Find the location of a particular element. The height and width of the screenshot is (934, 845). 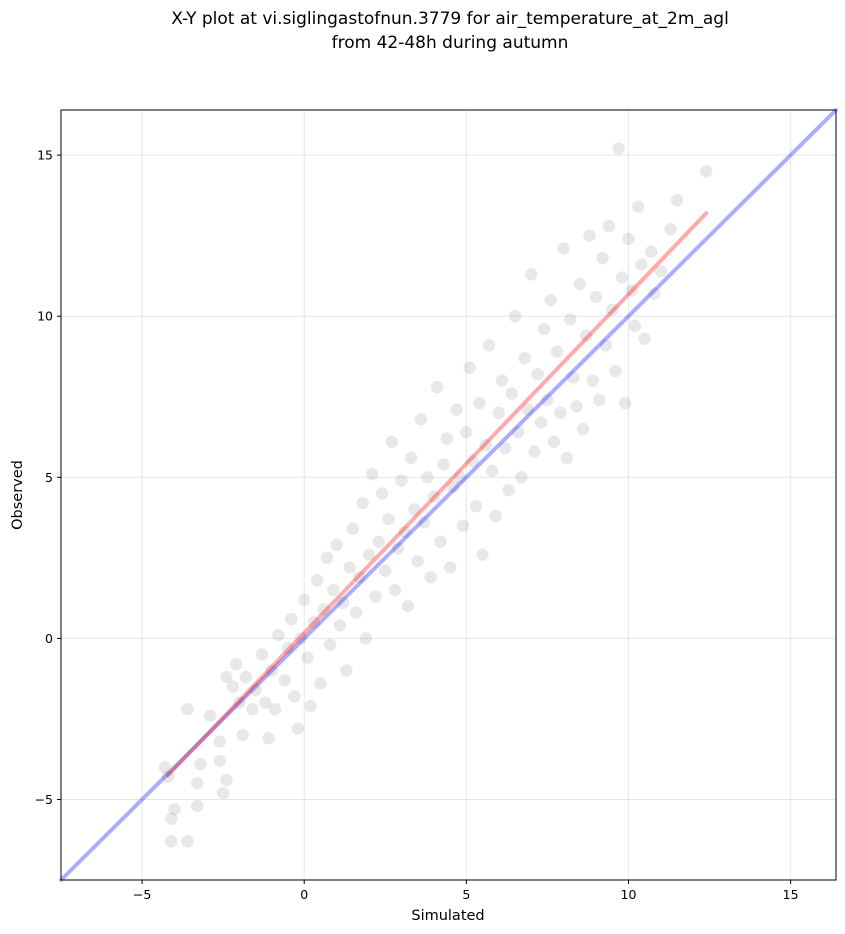

x-tick-label: 5 is located at coordinates (466, 894).